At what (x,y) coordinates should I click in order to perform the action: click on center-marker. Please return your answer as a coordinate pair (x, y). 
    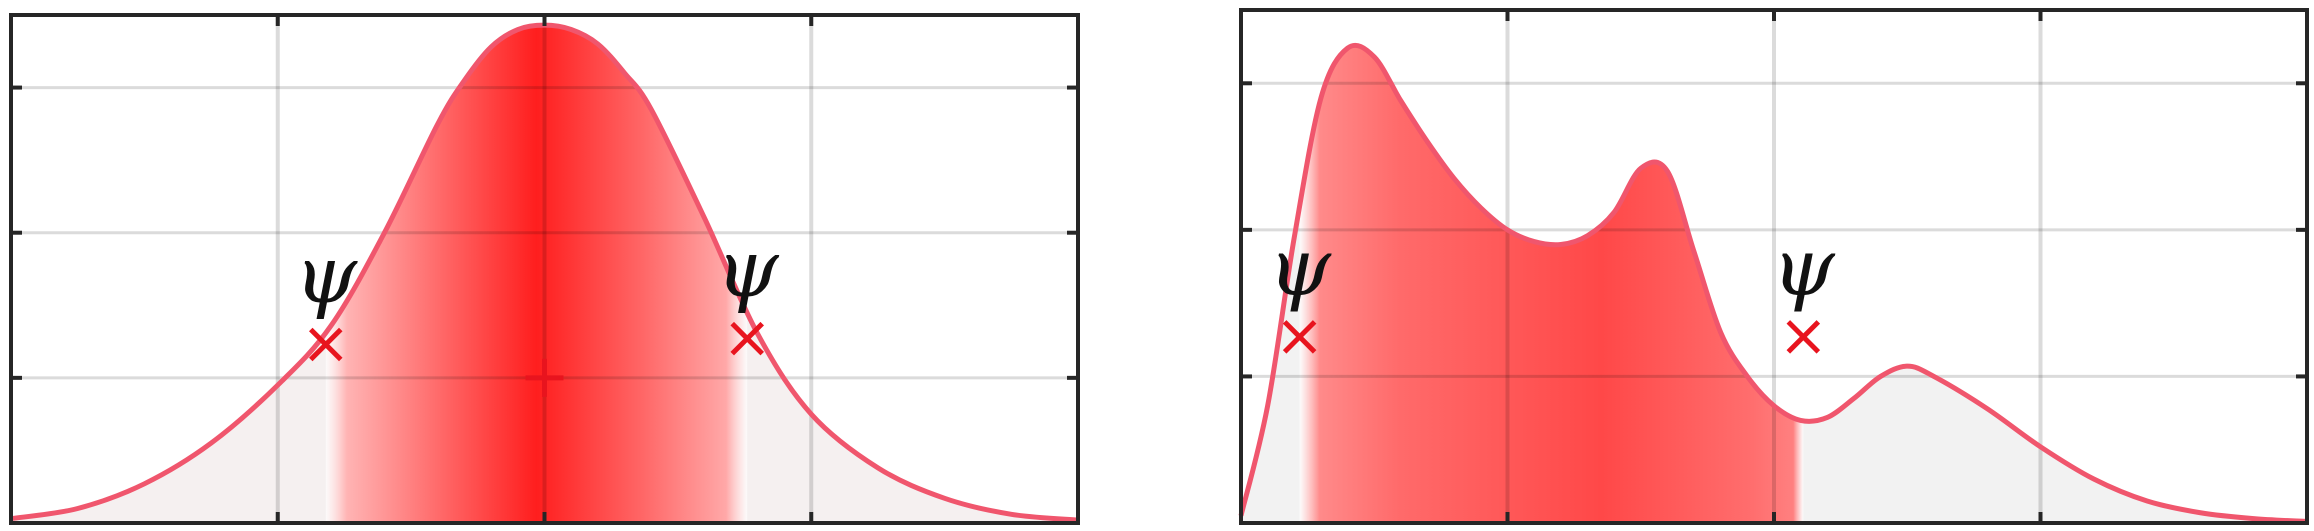
    Looking at the image, I should click on (544, 377).